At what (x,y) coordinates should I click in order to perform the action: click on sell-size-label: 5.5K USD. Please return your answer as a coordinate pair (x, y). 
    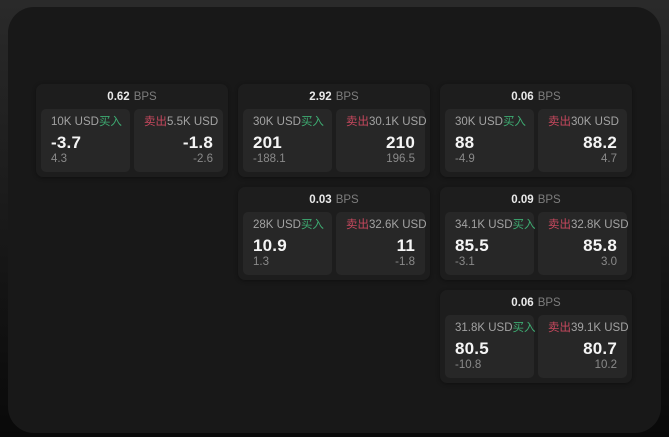
    Looking at the image, I should click on (193, 122).